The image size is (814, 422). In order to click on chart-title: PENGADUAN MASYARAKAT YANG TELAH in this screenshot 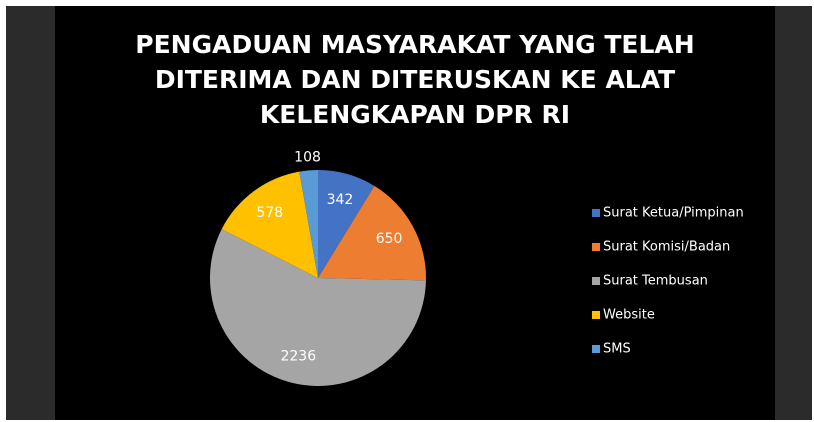, I will do `click(414, 44)`.